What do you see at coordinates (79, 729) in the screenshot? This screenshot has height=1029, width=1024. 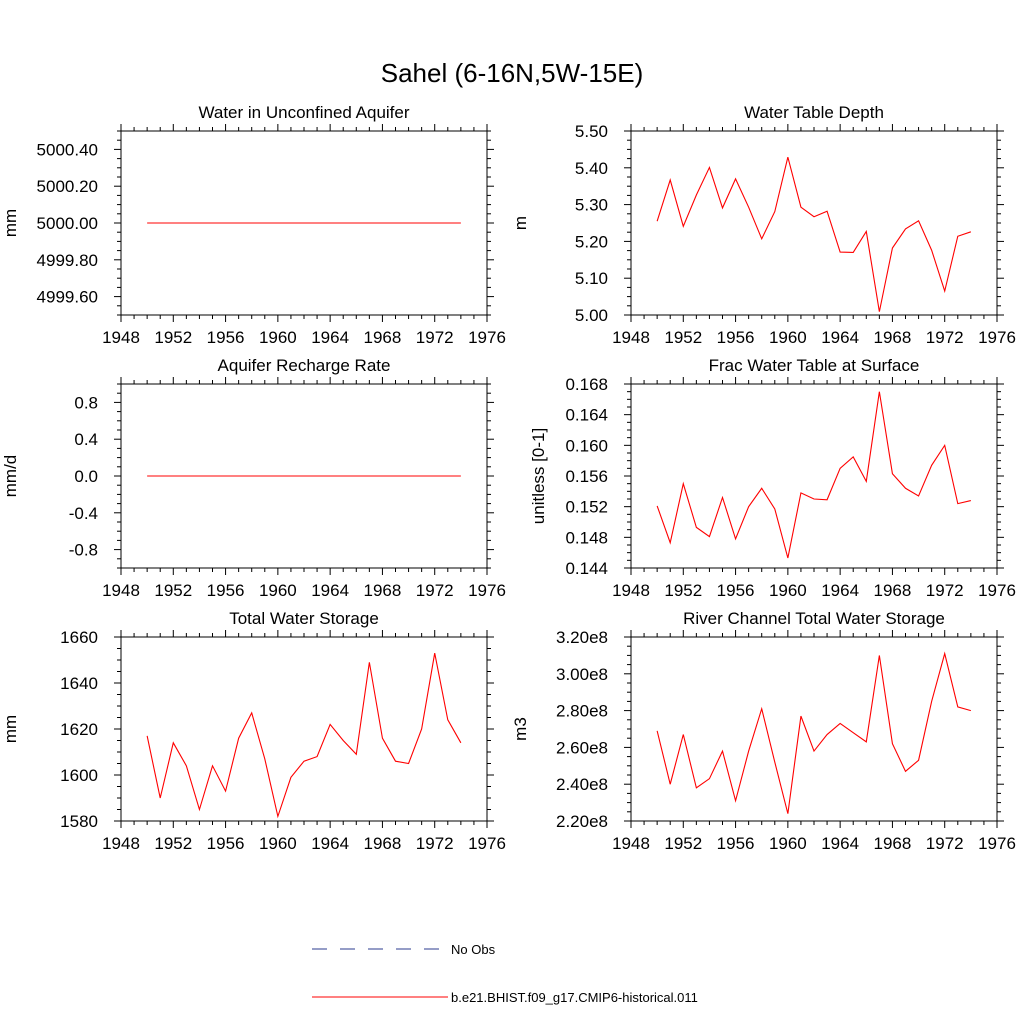 I see `y-tick-label: 1620` at bounding box center [79, 729].